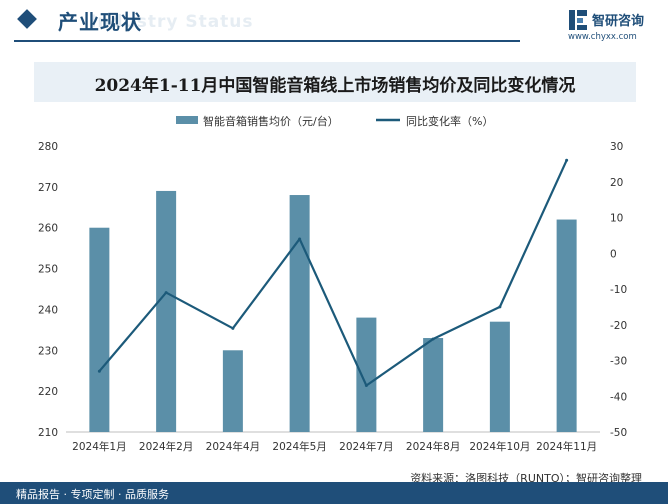 The image size is (668, 504). Describe the element at coordinates (334, 493) in the screenshot. I see `footer-bar: 精品报告 · 专项定制 · 品质服务` at that location.